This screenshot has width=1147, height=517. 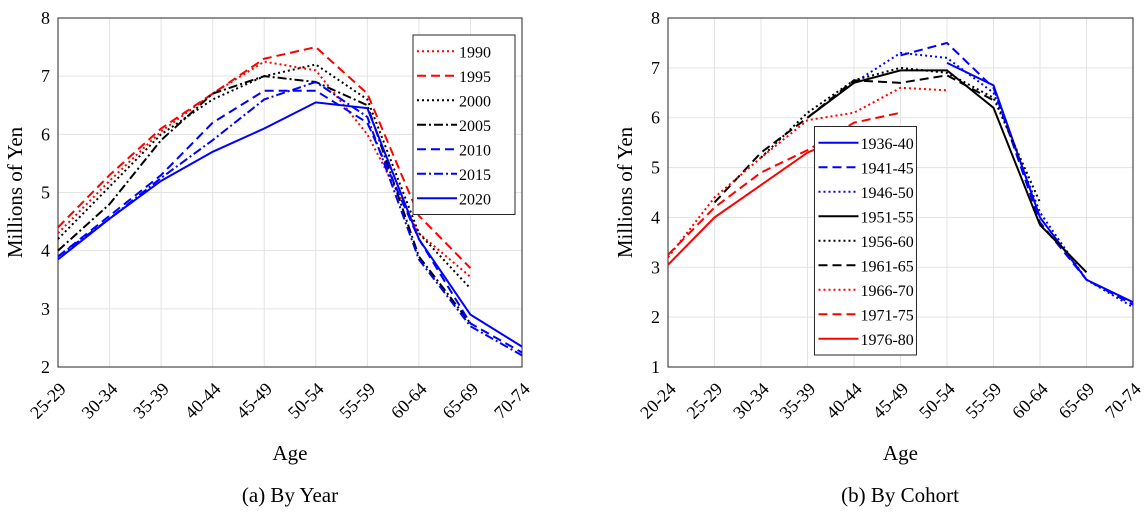 I want to click on legend-label: 1961-65, so click(x=886, y=266).